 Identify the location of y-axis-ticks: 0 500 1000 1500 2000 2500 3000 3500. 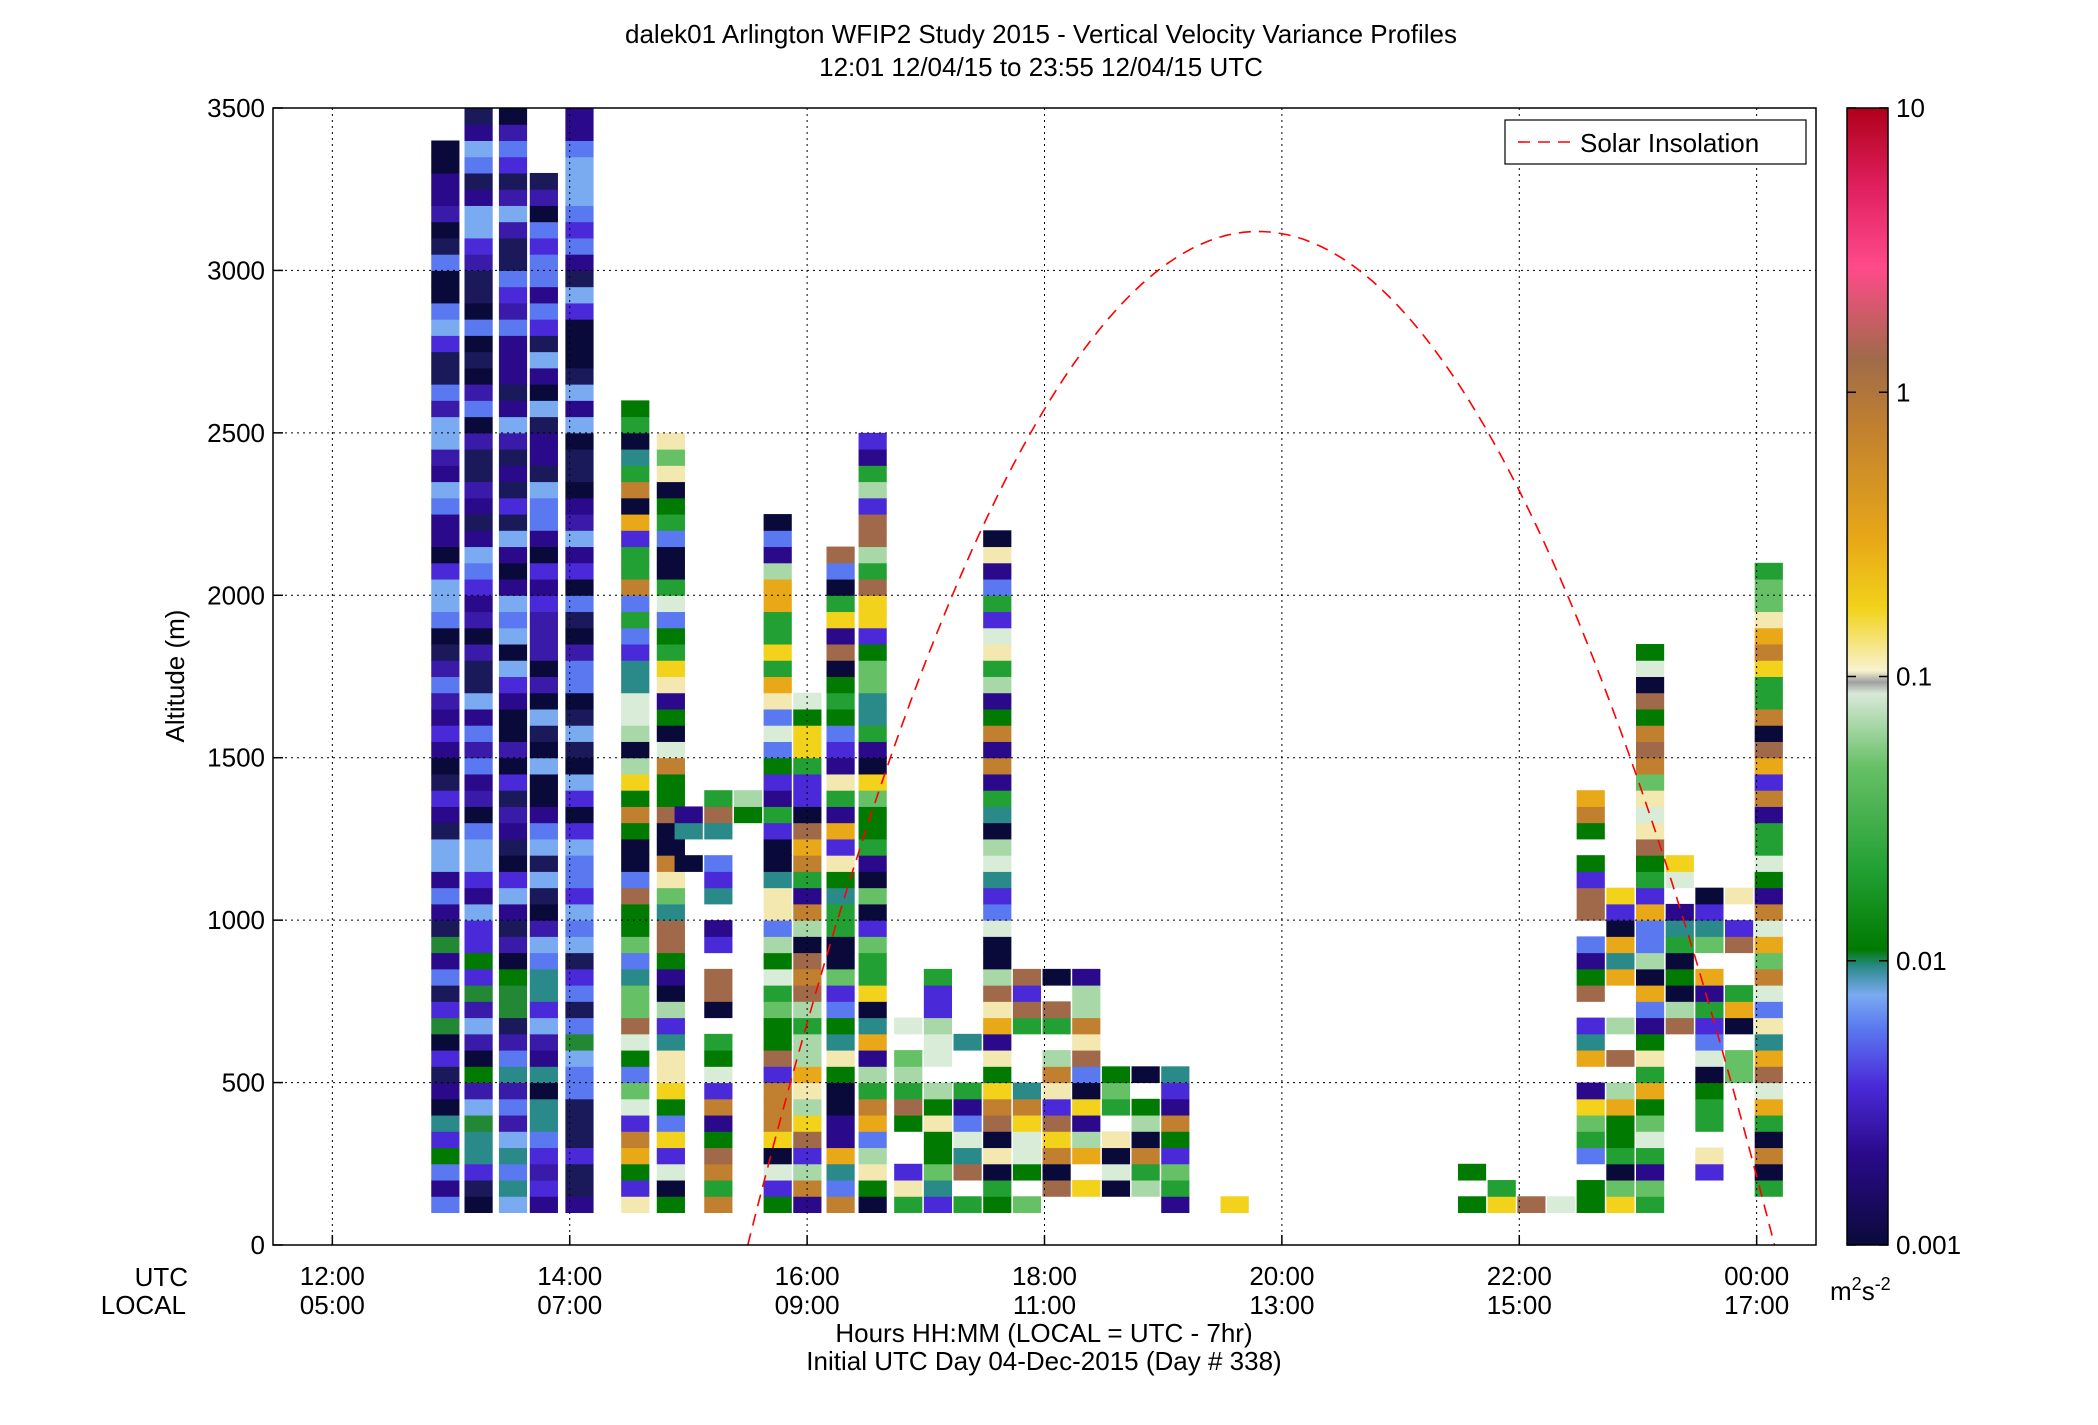
(245, 676).